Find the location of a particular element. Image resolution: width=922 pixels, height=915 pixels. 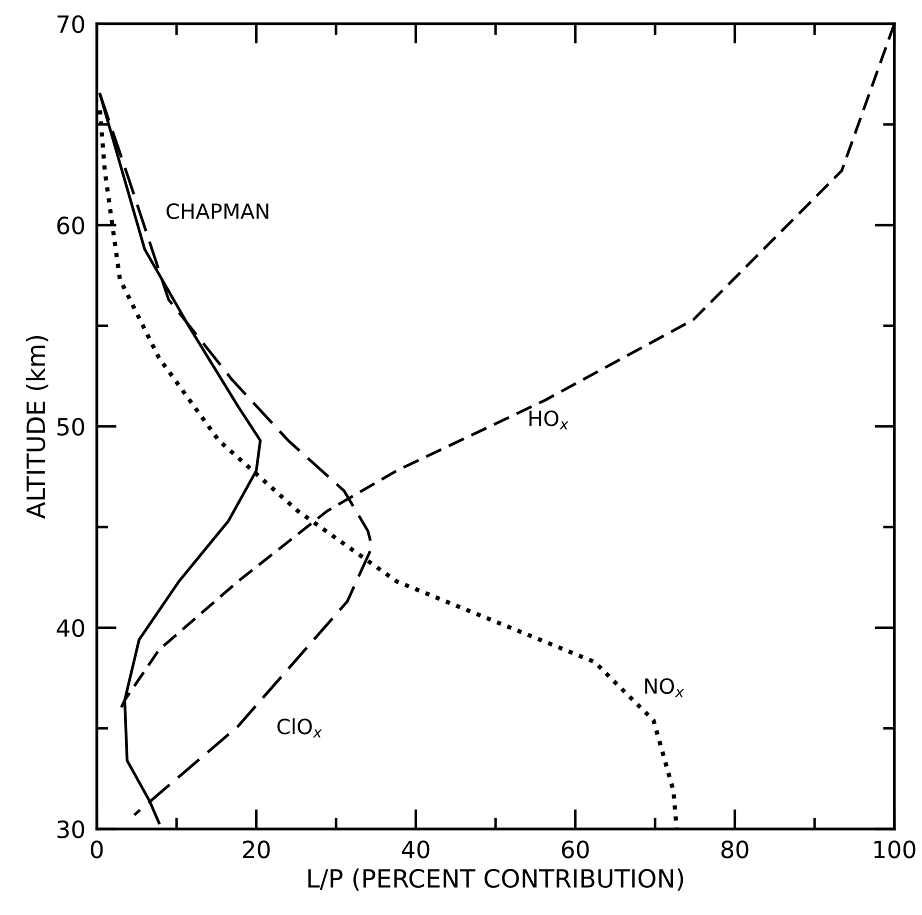

x-tick-label: 0 is located at coordinates (96, 849).